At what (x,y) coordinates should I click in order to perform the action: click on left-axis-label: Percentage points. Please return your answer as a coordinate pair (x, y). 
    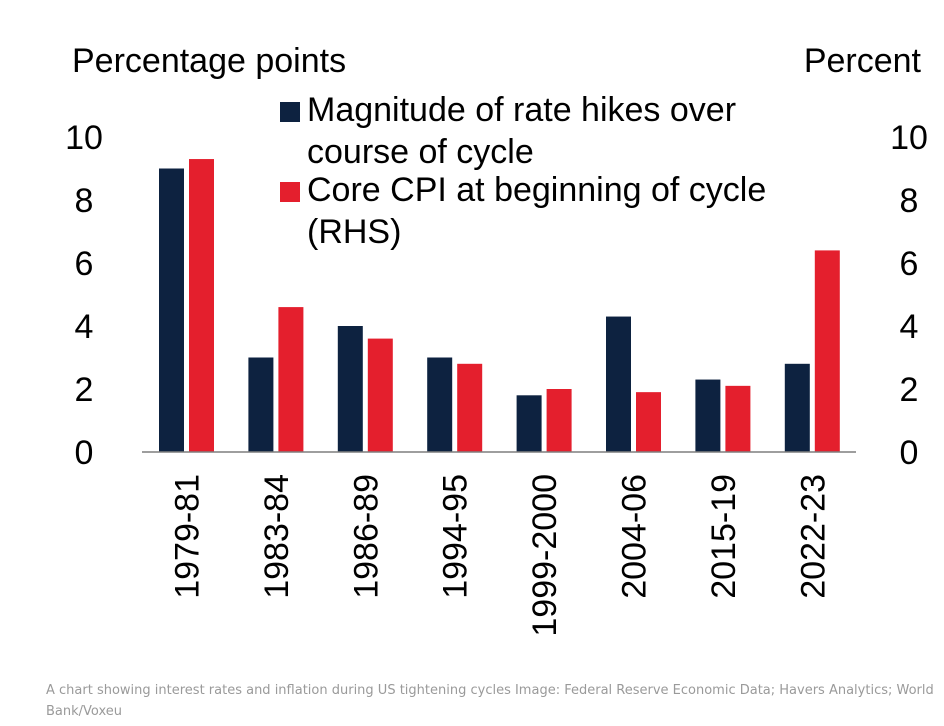
    Looking at the image, I should click on (209, 61).